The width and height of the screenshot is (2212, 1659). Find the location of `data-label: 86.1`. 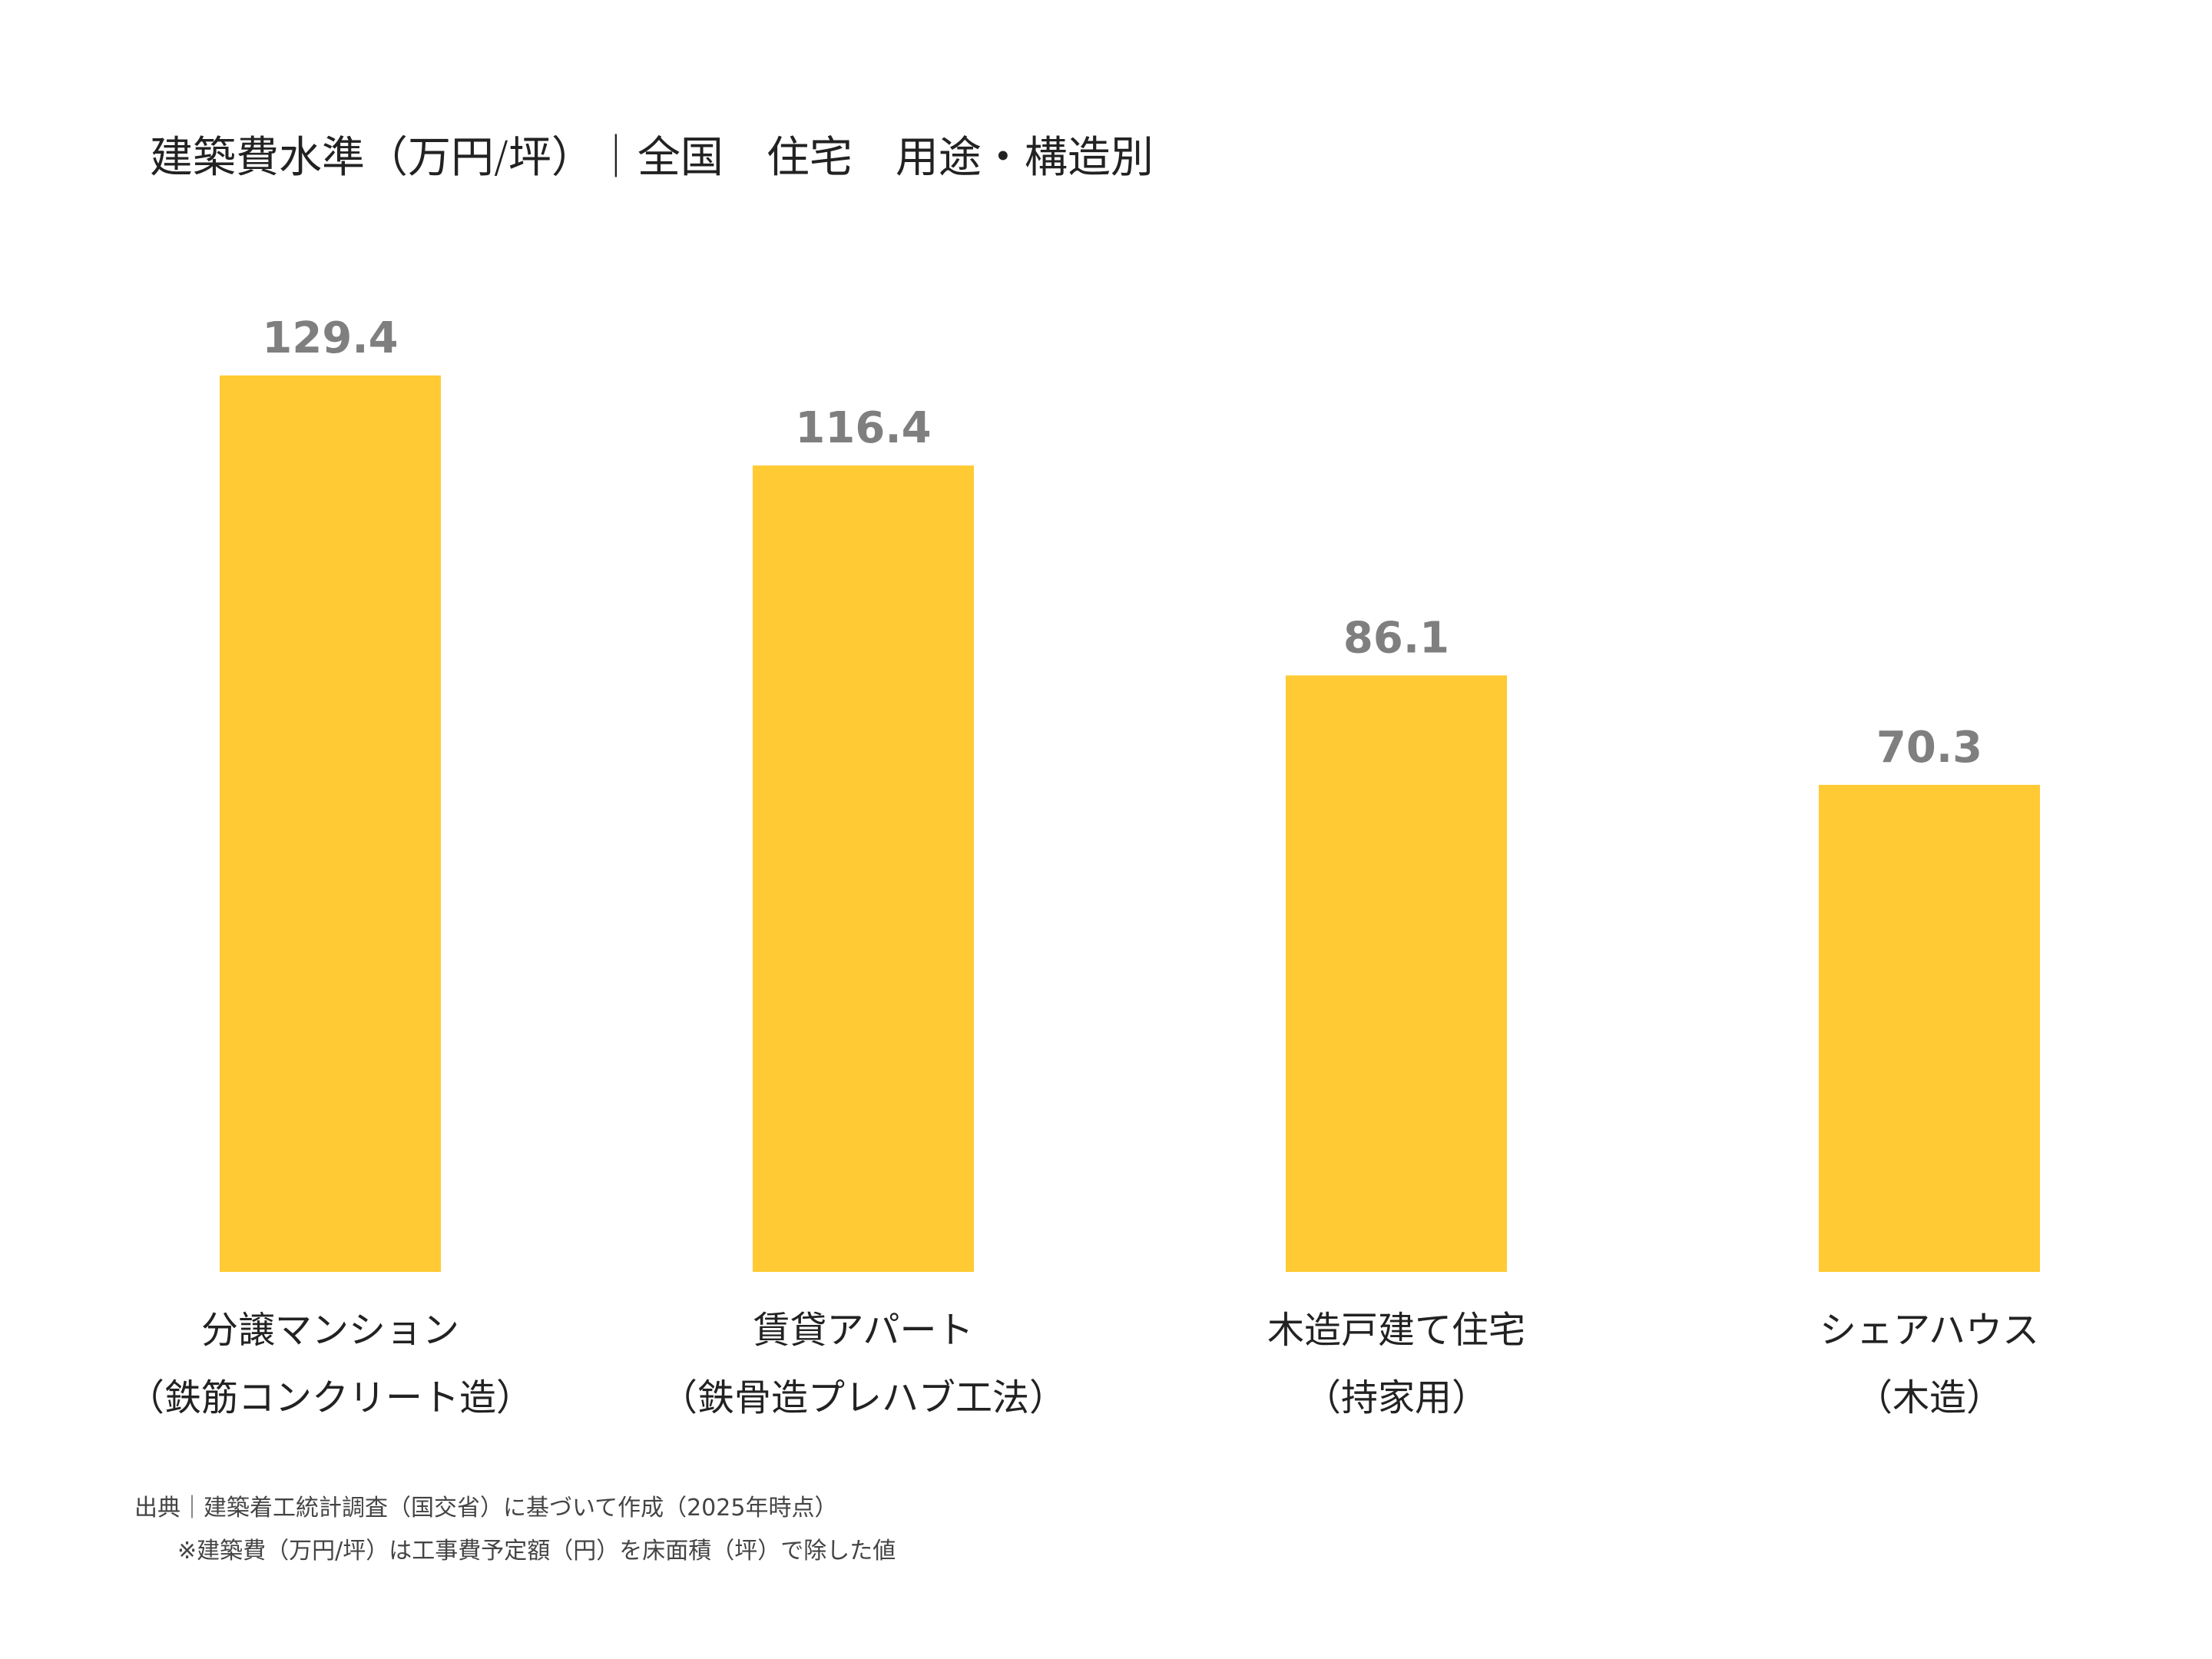

data-label: 86.1 is located at coordinates (1396, 638).